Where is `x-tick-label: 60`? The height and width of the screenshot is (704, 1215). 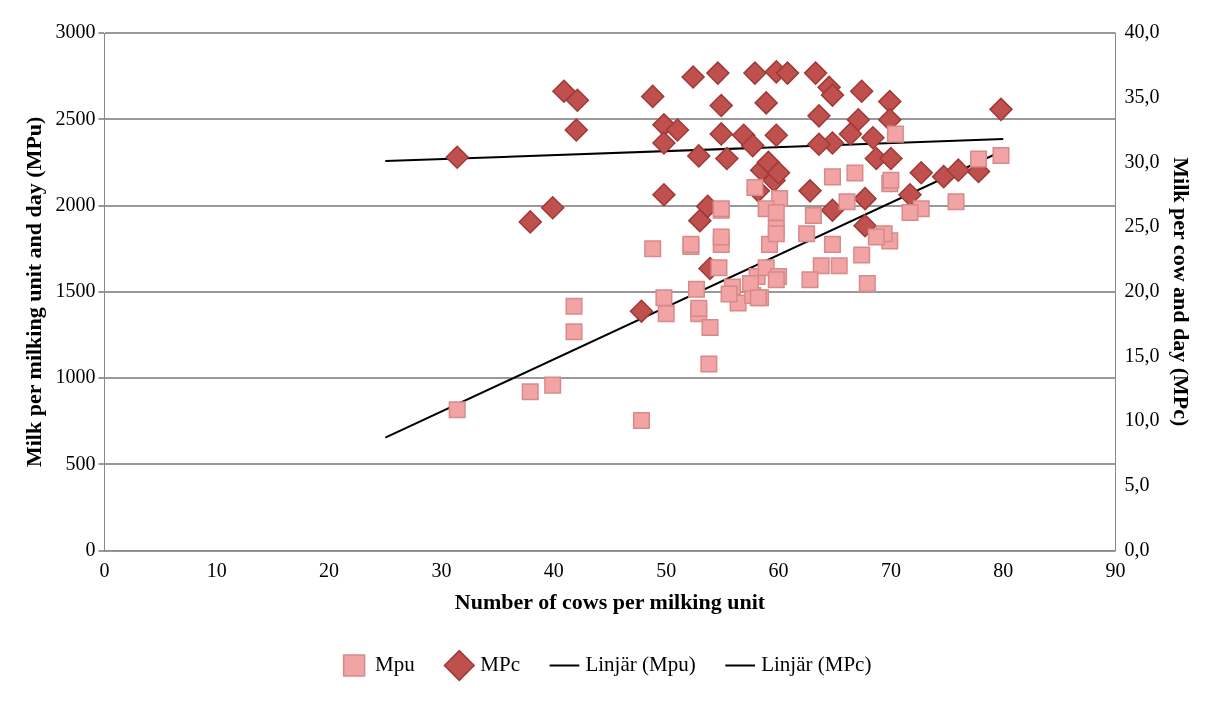 x-tick-label: 60 is located at coordinates (778, 569).